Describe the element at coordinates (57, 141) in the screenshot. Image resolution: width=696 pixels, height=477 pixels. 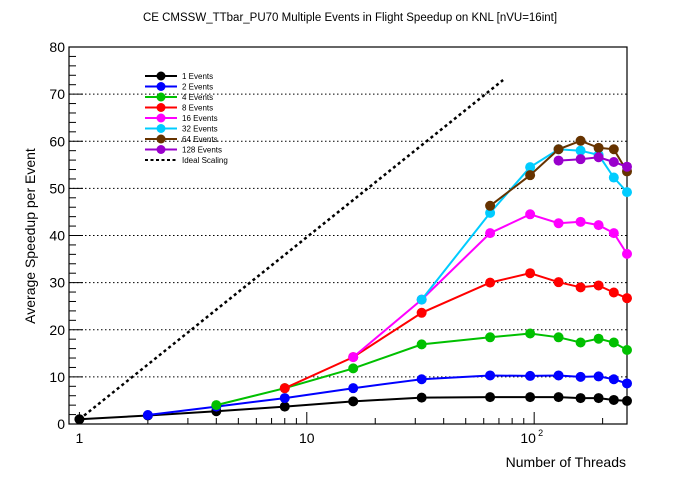
I see `y-tick-label: 60` at that location.